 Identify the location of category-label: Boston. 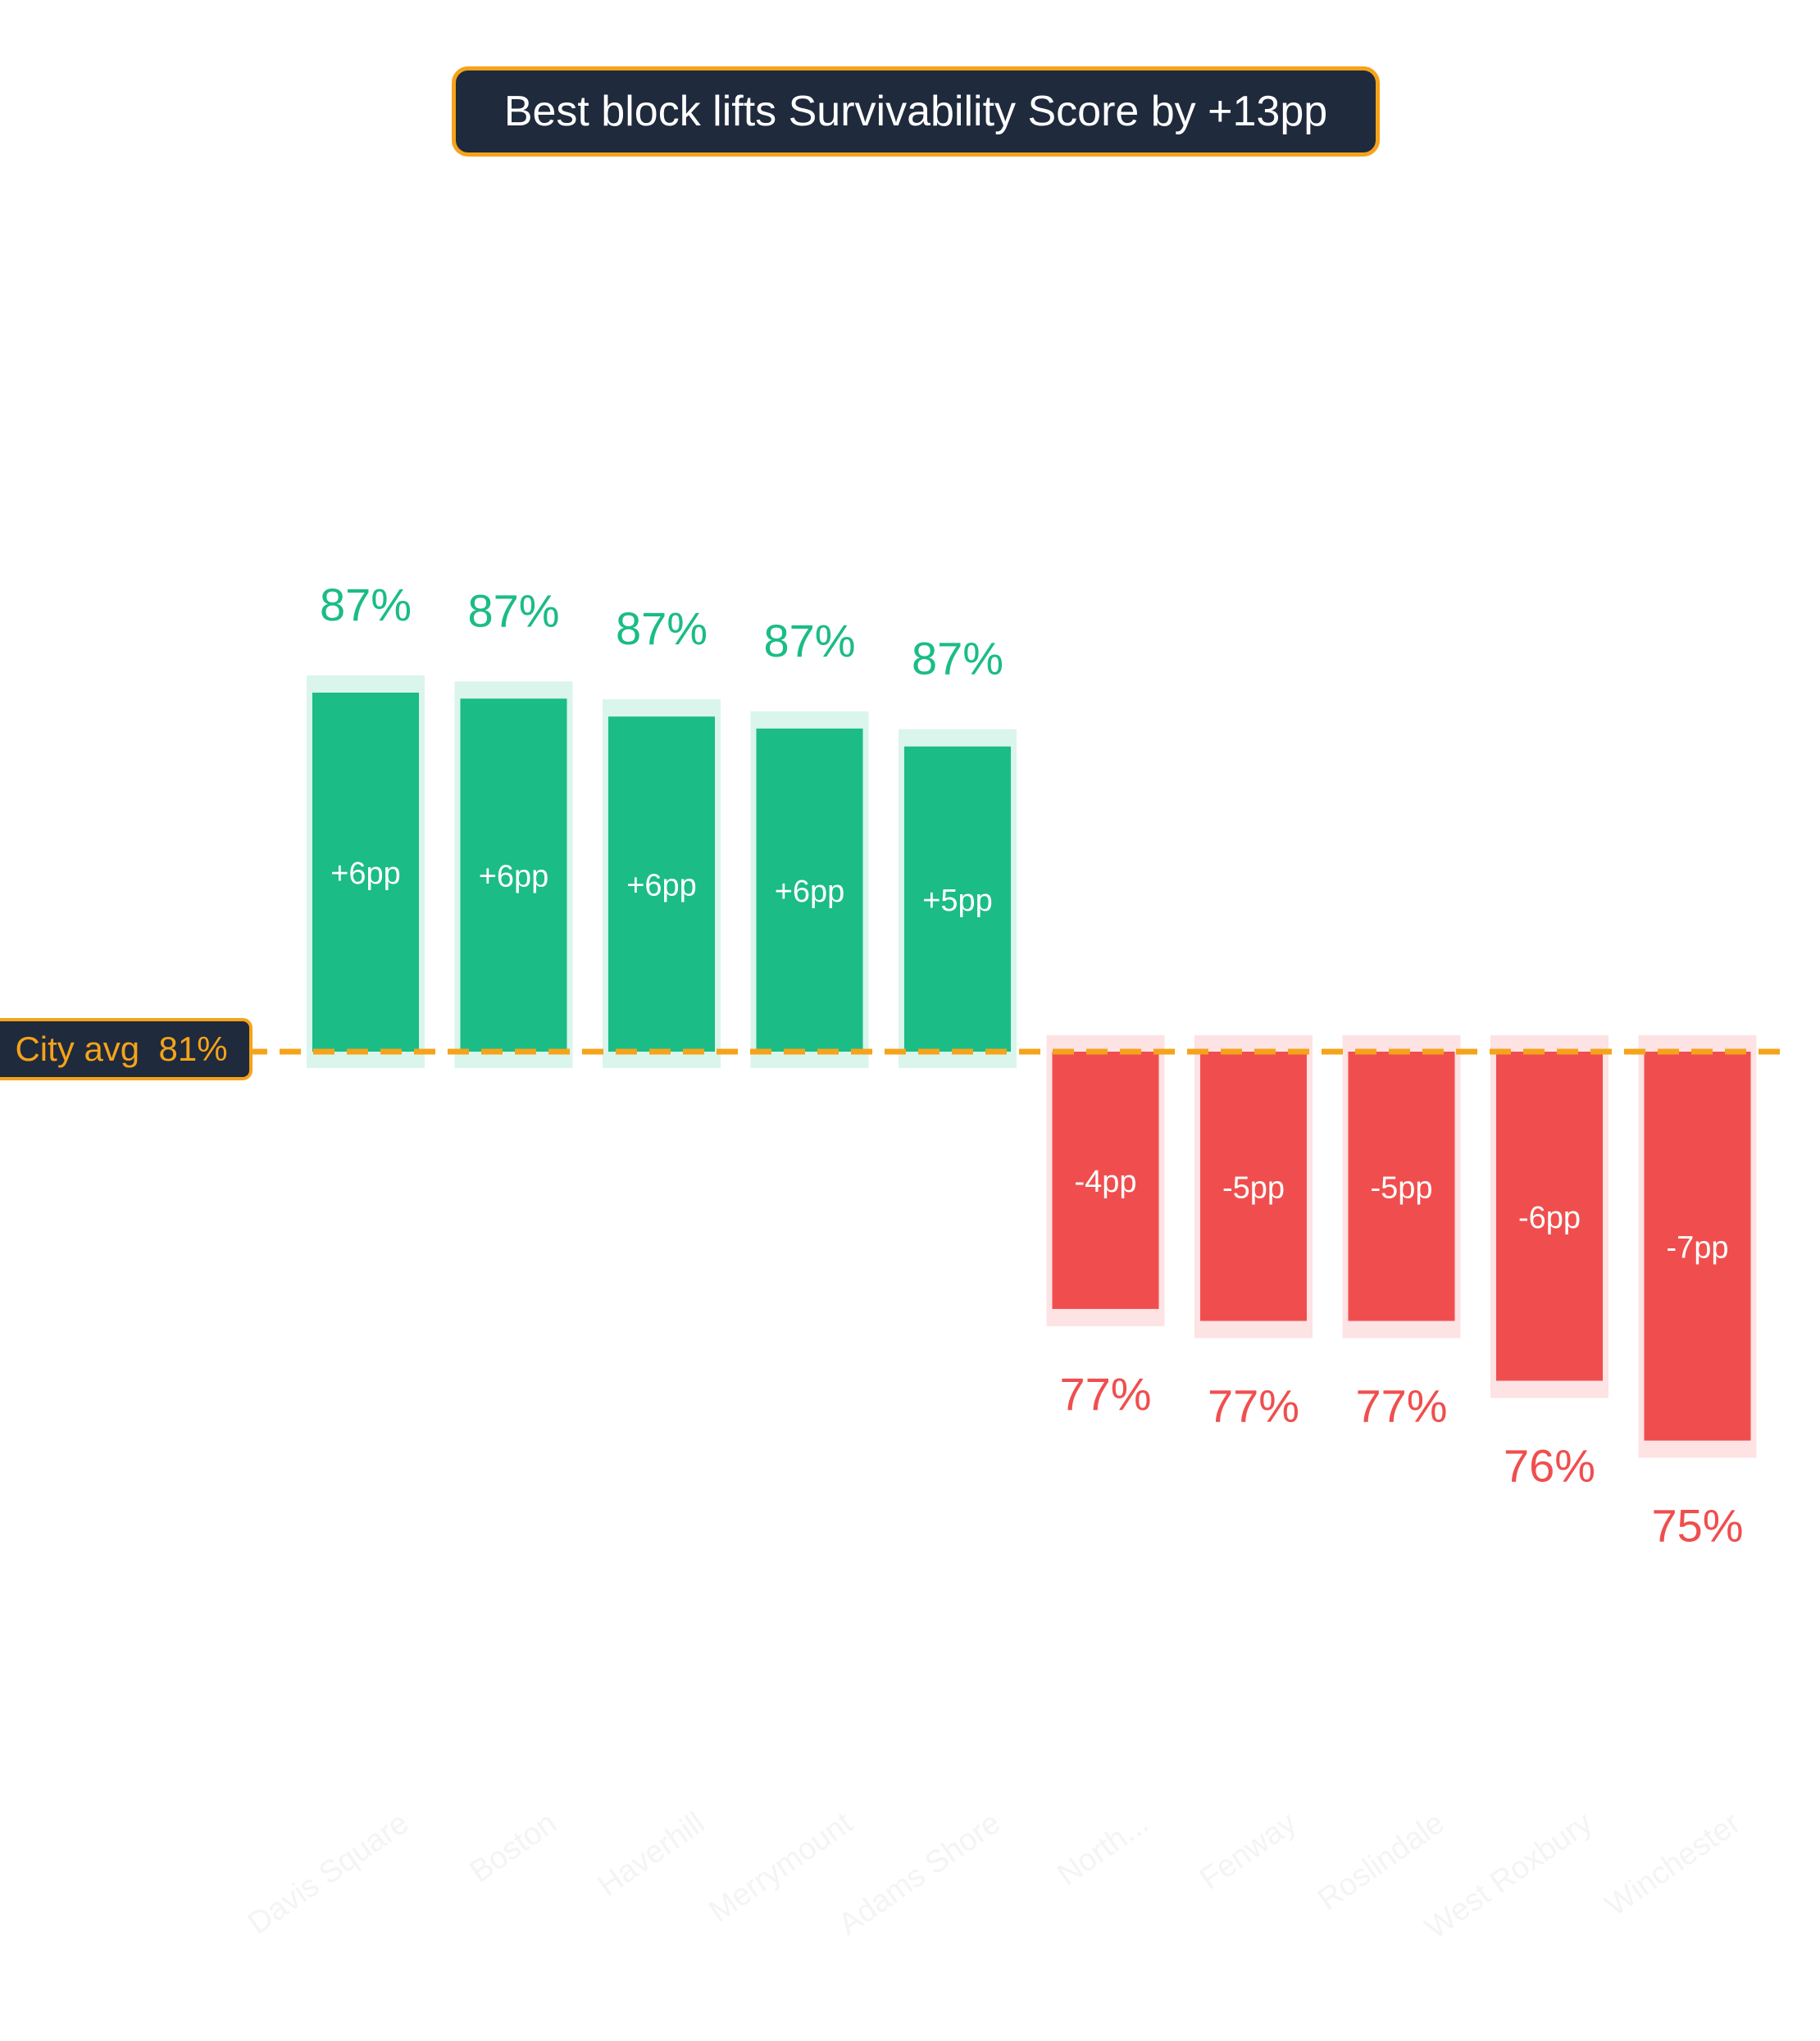
(513, 1847).